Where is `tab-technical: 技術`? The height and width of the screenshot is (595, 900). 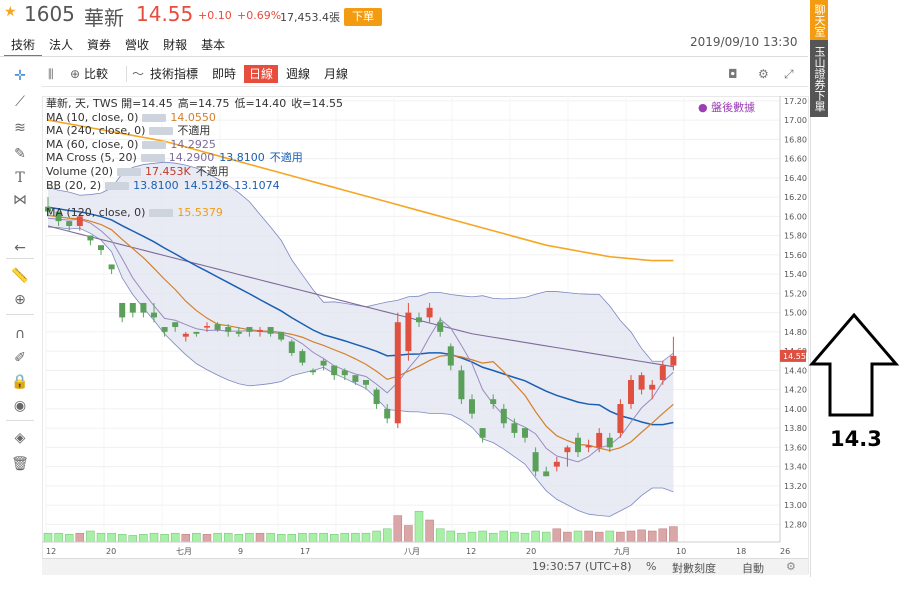
tab-technical: 技術 is located at coordinates (23, 45).